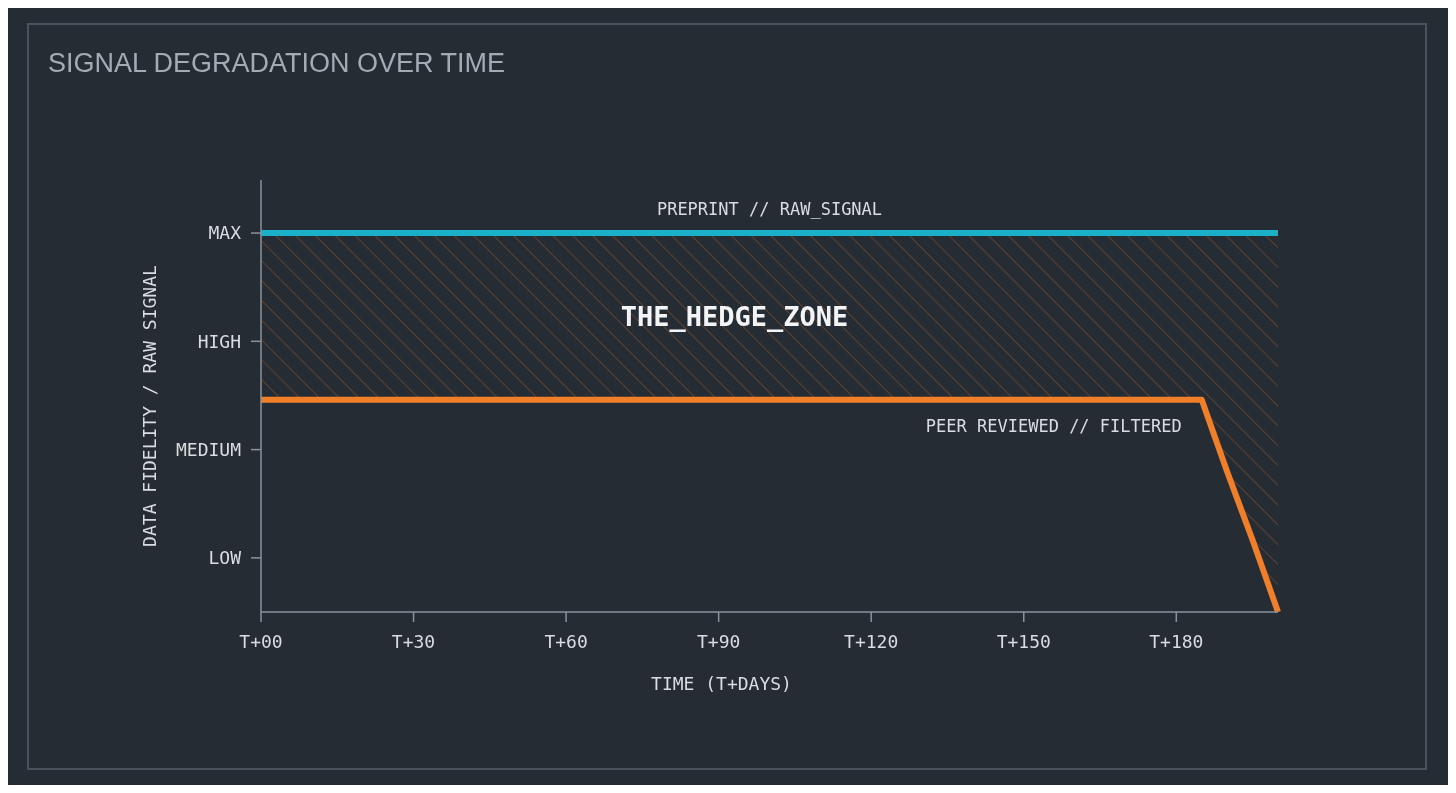 Image resolution: width=1456 pixels, height=793 pixels. What do you see at coordinates (566, 641) in the screenshot?
I see `x-tick-label: T+60` at bounding box center [566, 641].